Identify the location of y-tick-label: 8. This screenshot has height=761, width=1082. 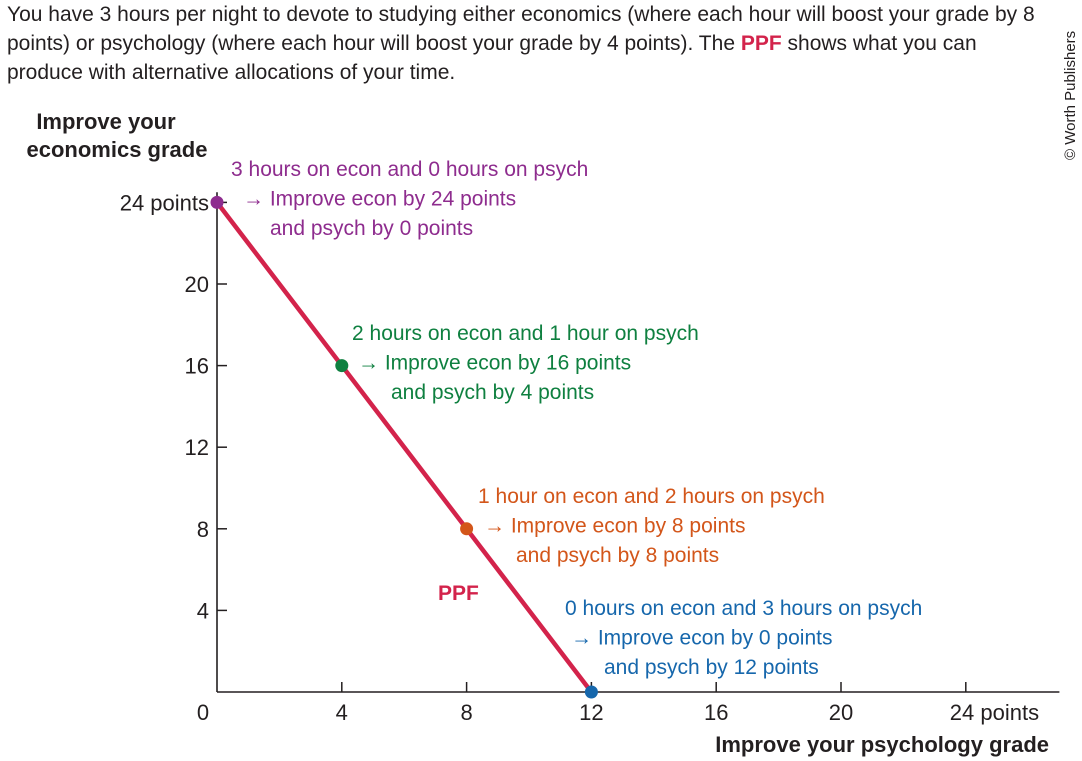
(203, 529).